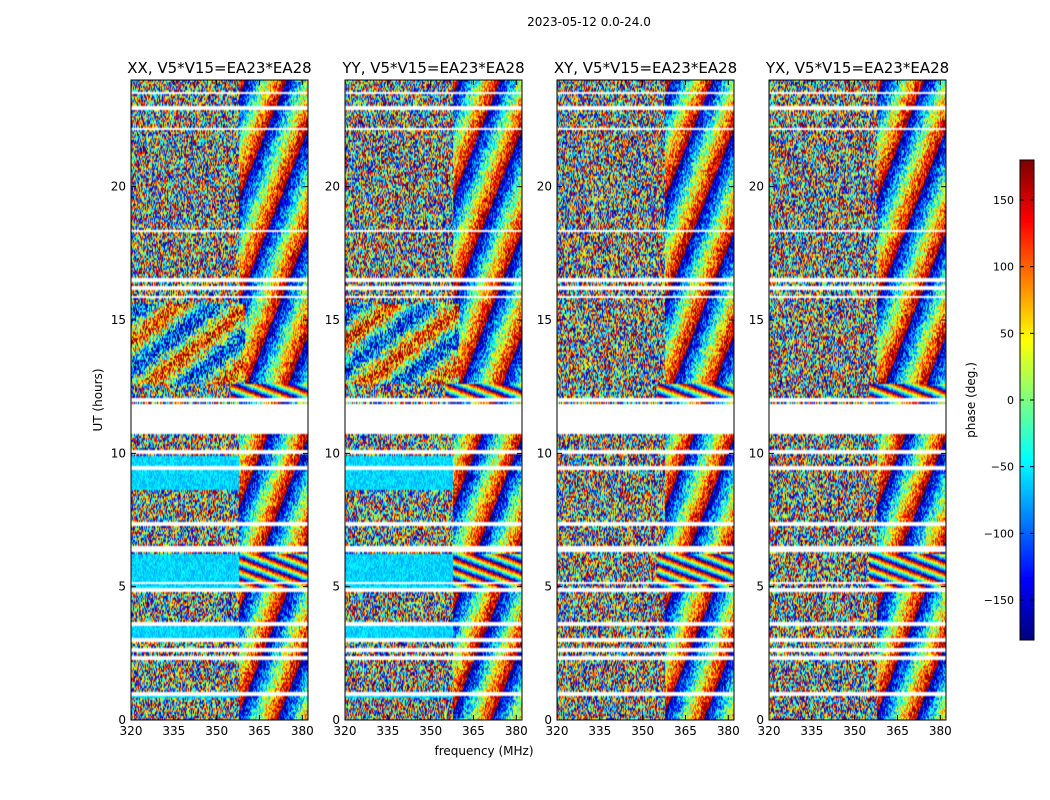 Image resolution: width=1050 pixels, height=800 pixels. I want to click on panel-title-yx: YX, V5*V15=EA23*EA28, so click(857, 68).